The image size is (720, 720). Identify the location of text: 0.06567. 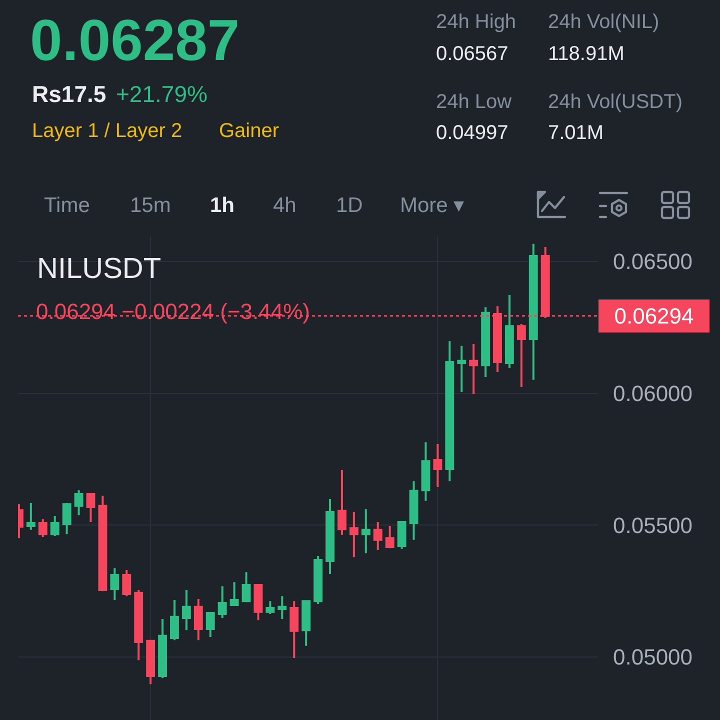
(472, 54).